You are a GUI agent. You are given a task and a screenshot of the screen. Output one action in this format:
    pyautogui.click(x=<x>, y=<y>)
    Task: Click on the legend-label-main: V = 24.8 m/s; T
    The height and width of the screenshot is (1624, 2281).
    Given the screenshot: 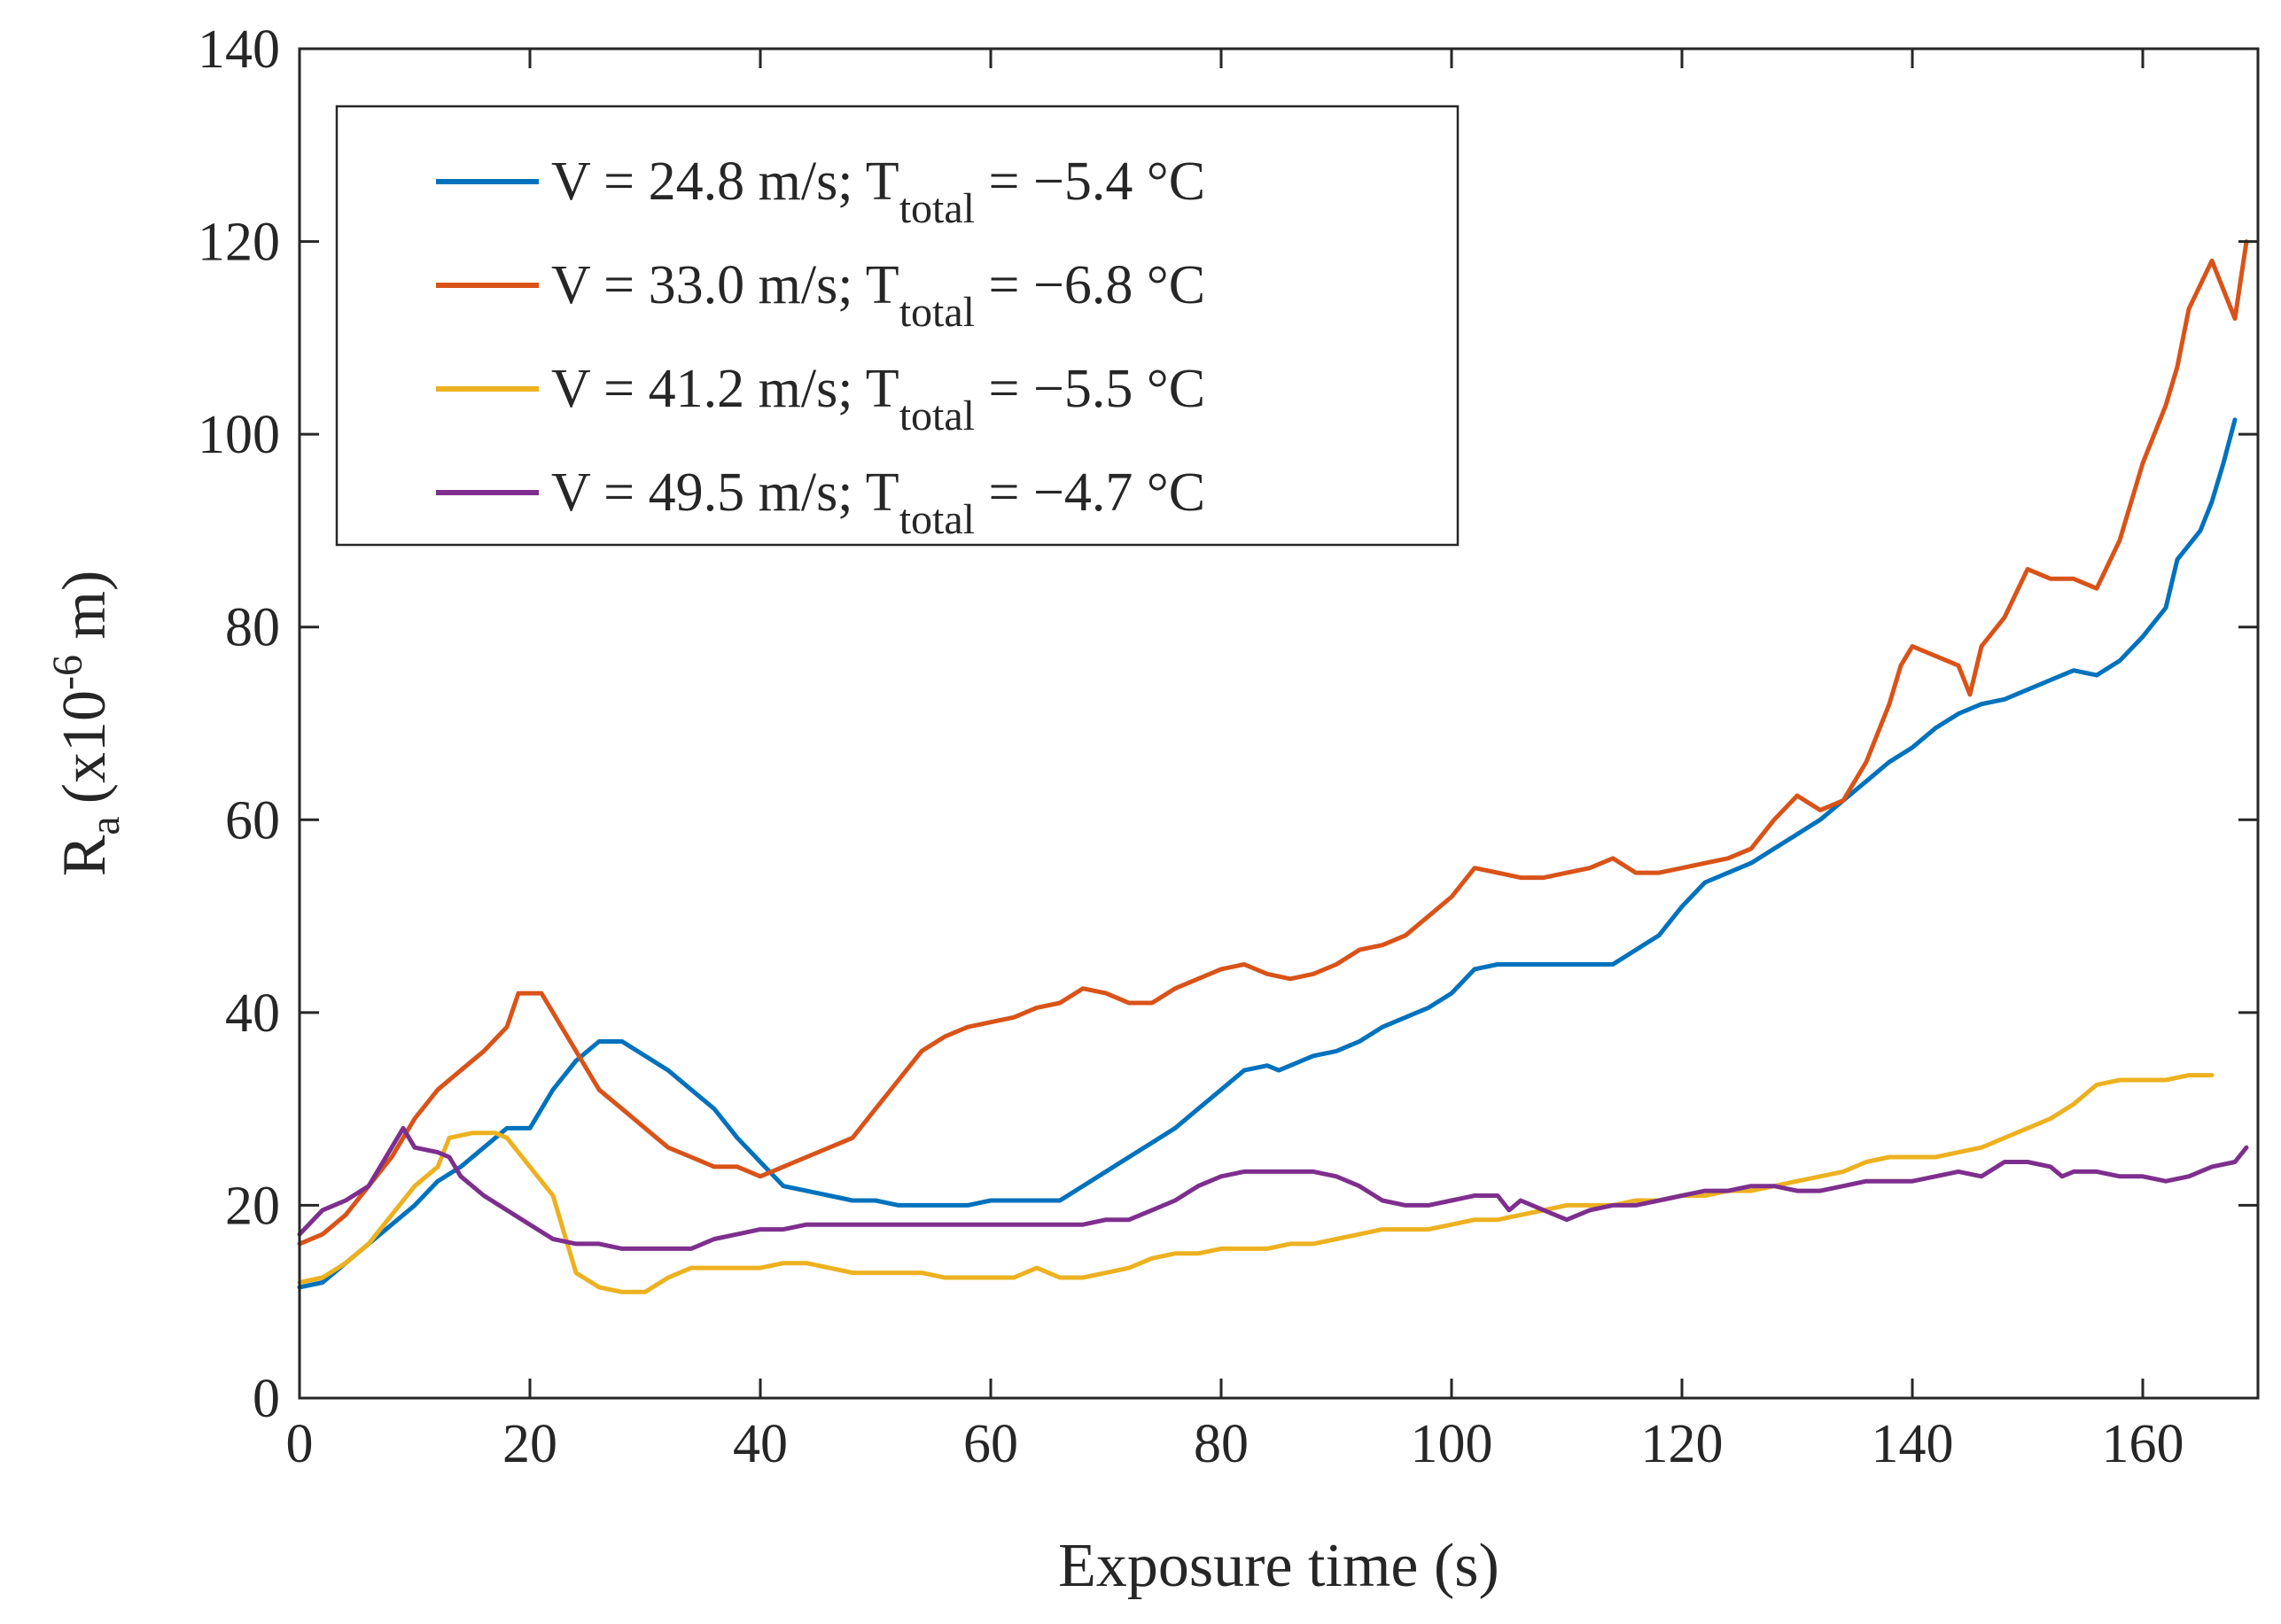 What is the action you would take?
    pyautogui.click(x=725, y=182)
    